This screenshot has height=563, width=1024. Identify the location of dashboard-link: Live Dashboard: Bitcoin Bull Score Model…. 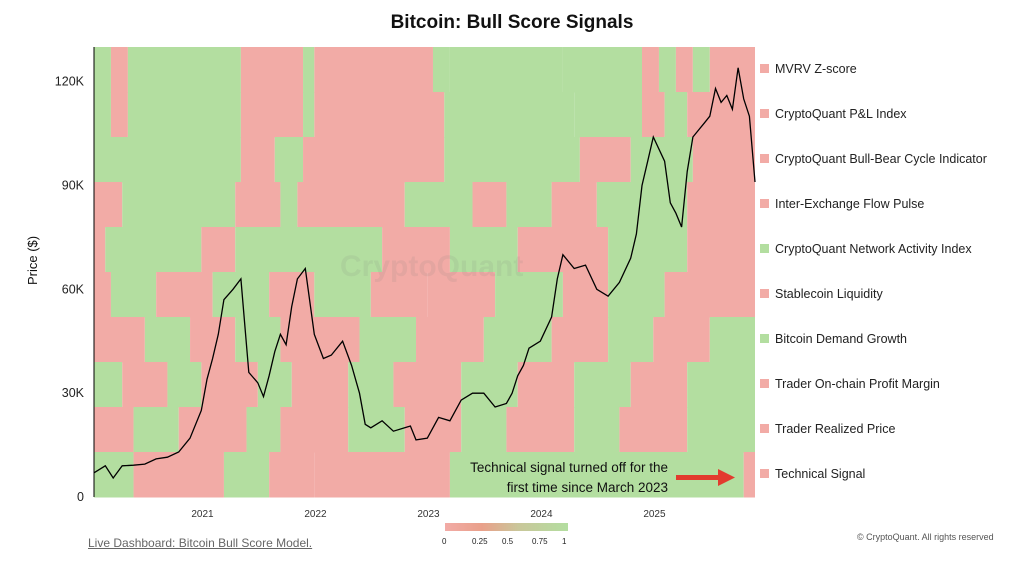
(200, 543).